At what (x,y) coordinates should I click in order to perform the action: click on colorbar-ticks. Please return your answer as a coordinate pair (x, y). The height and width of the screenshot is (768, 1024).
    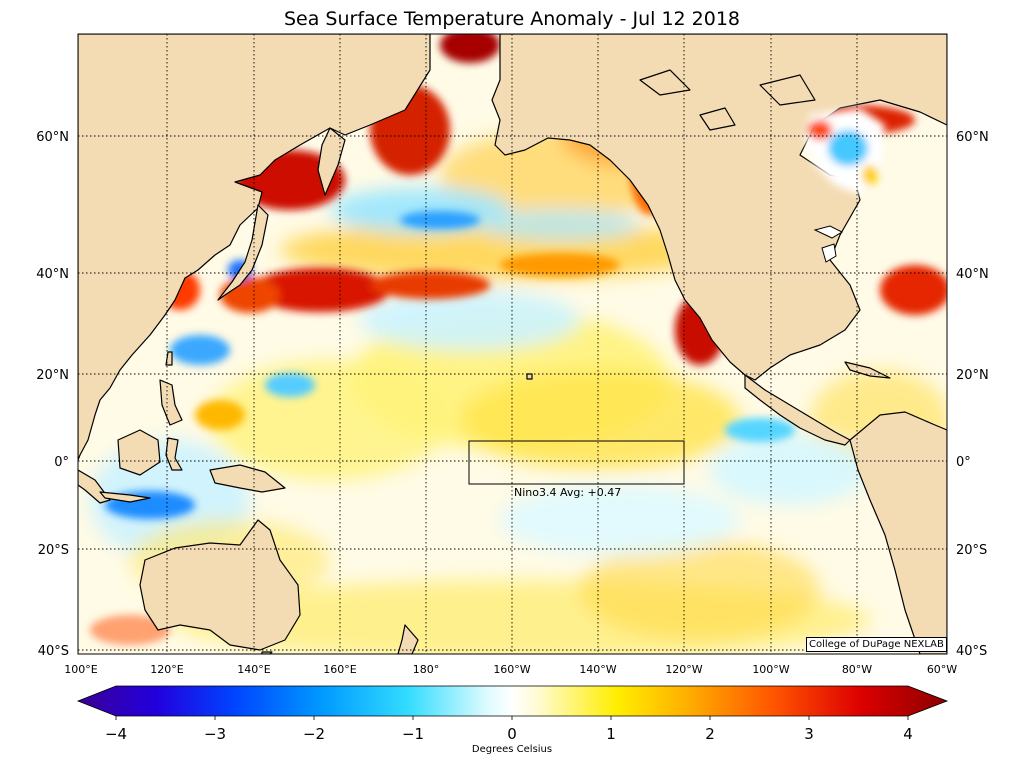
    Looking at the image, I should click on (512, 718).